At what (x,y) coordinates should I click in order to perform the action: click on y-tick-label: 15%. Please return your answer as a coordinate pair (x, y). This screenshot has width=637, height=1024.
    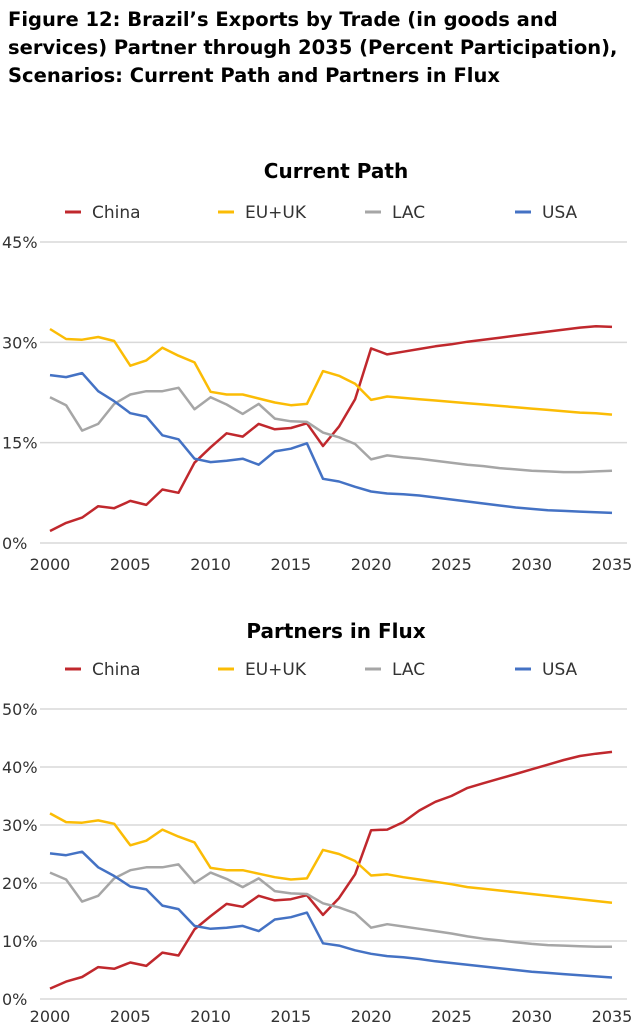
    Looking at the image, I should click on (20, 443).